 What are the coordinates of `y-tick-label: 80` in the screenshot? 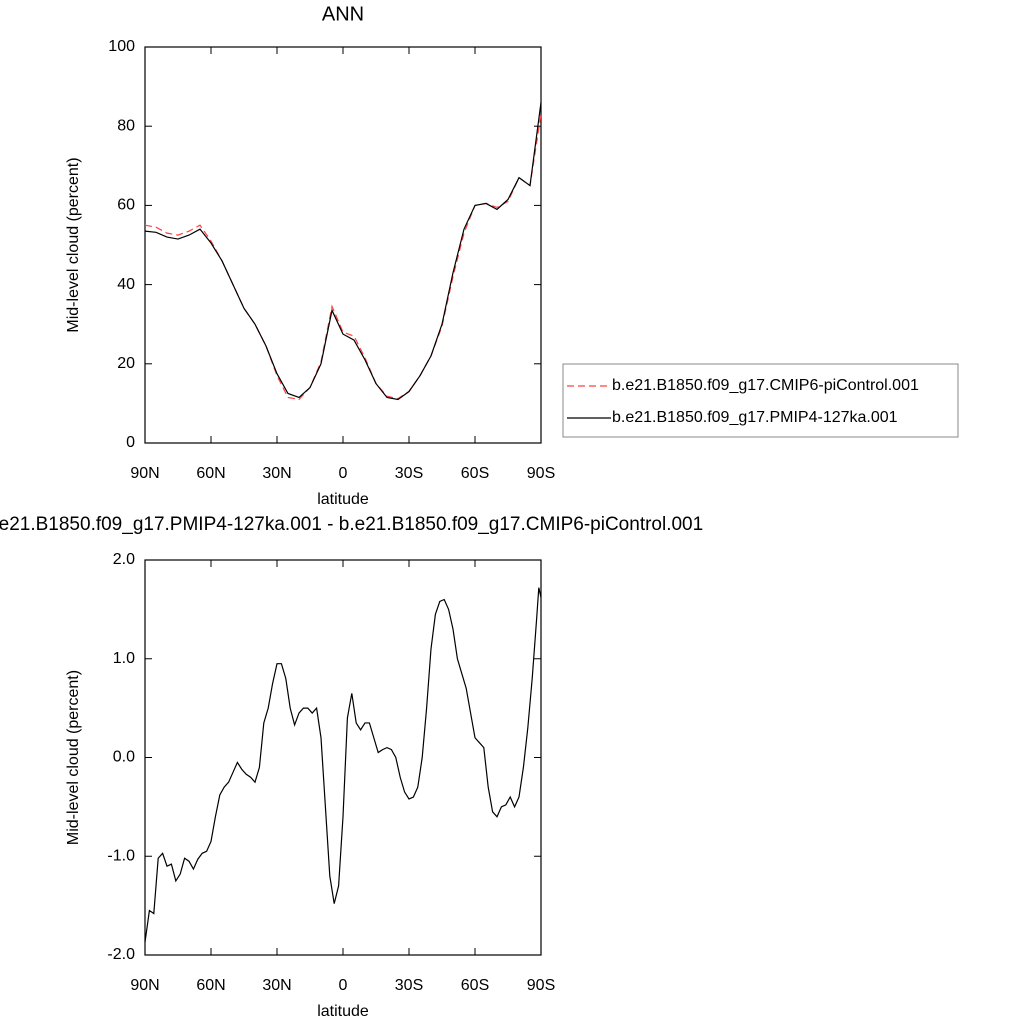 It's located at (126, 125).